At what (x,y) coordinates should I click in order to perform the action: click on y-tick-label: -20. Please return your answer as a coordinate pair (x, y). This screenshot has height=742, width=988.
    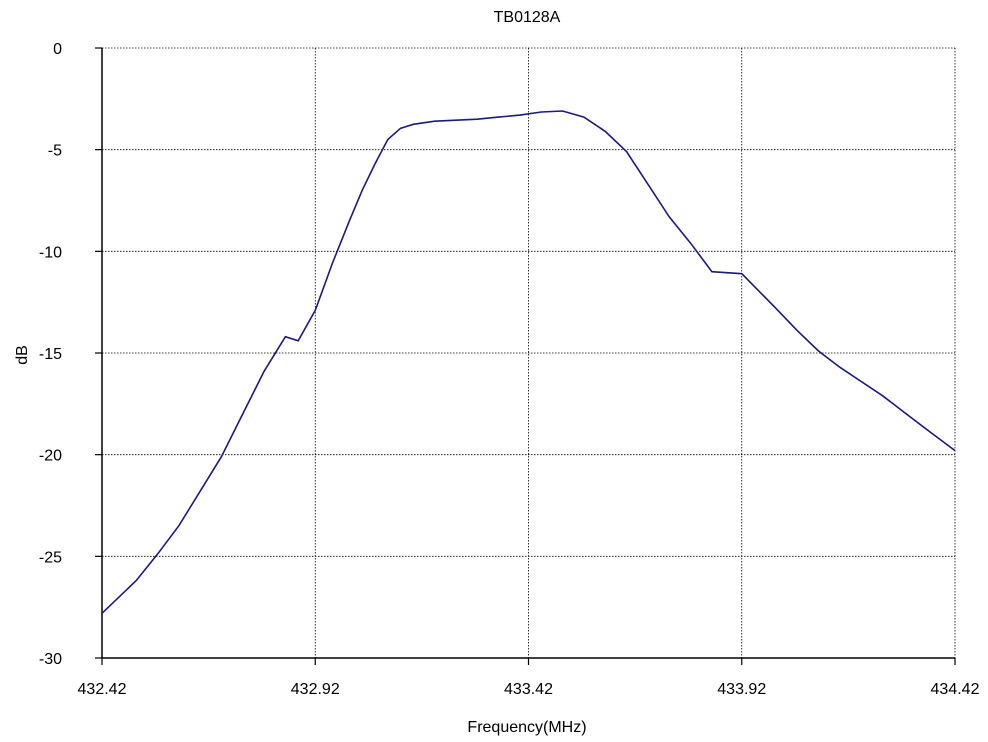
    Looking at the image, I should click on (50, 456).